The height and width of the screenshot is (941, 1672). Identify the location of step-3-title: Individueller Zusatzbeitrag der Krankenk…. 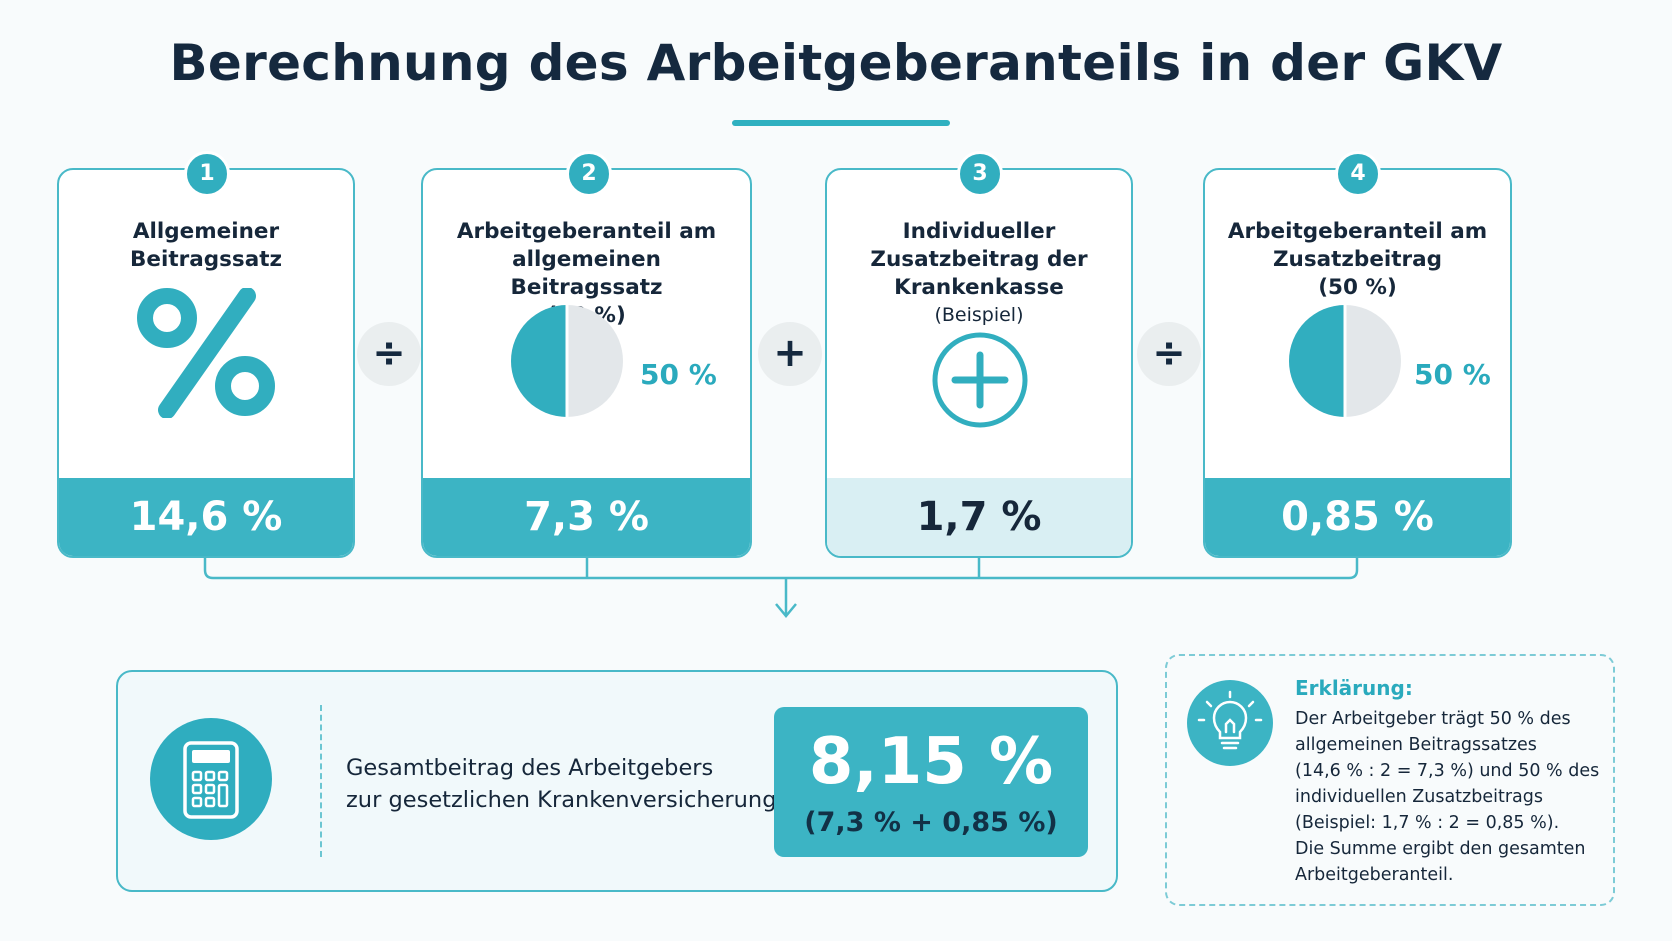
(979, 259).